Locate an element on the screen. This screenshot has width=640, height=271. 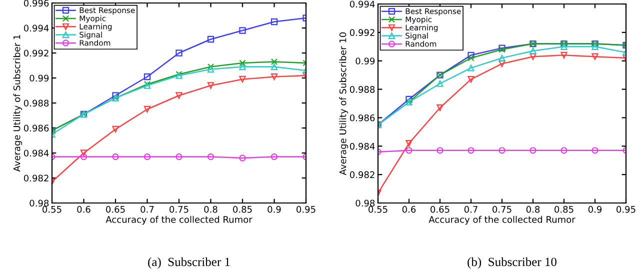
text: (a) Subscriber 1 is located at coordinates (189, 263).